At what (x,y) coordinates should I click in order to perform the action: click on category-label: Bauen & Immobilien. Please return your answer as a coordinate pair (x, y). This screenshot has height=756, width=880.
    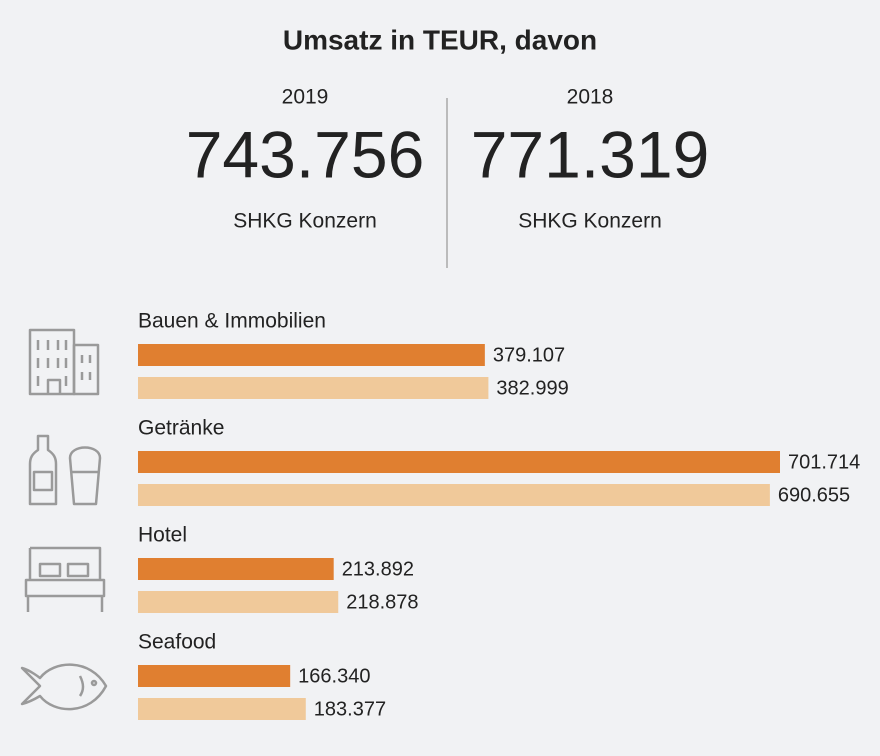
    Looking at the image, I should click on (232, 321).